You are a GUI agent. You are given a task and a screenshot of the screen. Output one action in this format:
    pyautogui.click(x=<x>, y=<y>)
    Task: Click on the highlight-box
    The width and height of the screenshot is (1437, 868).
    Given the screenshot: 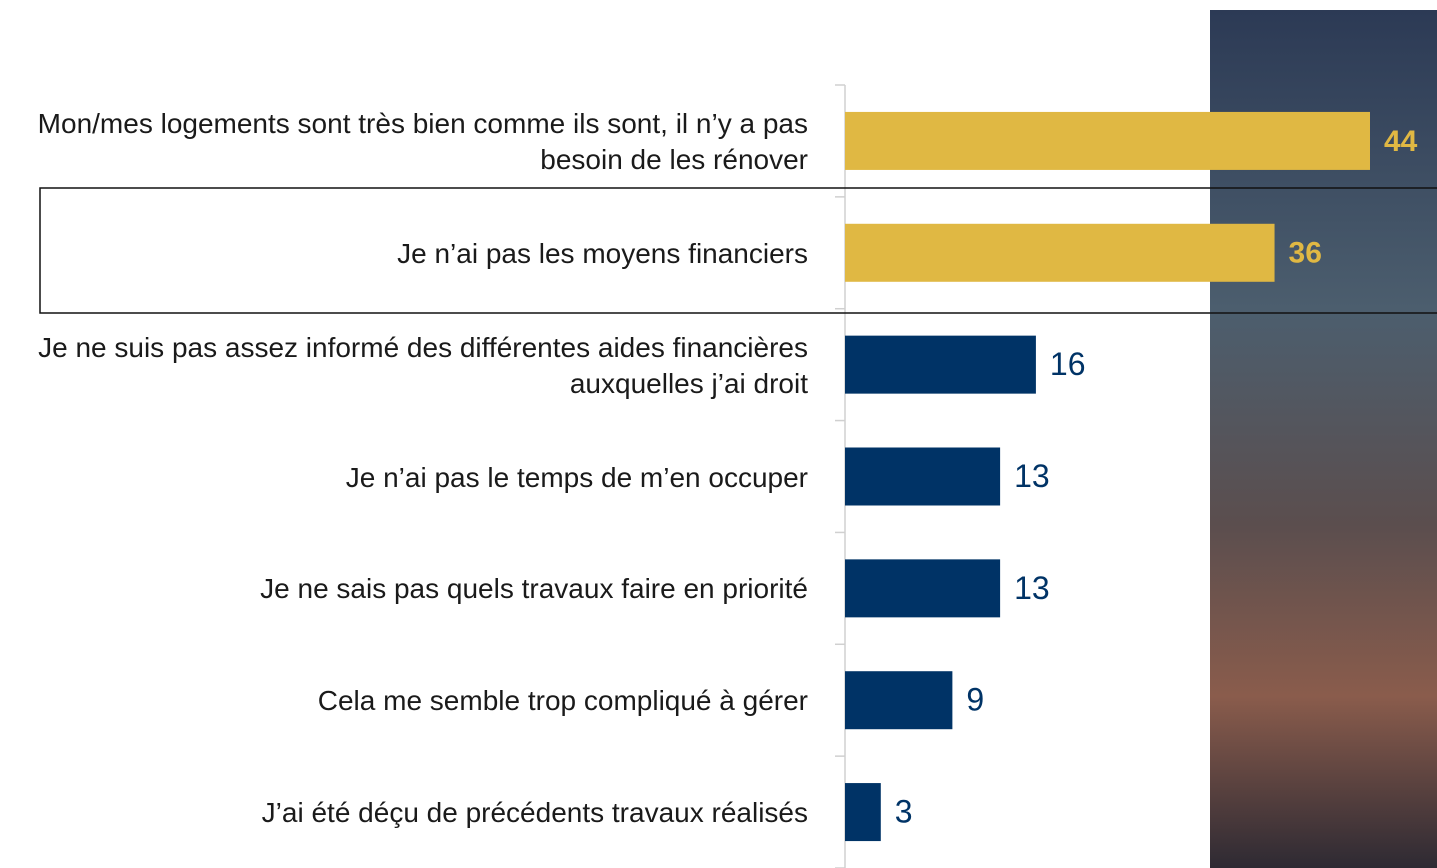 What is the action you would take?
    pyautogui.click(x=738, y=250)
    